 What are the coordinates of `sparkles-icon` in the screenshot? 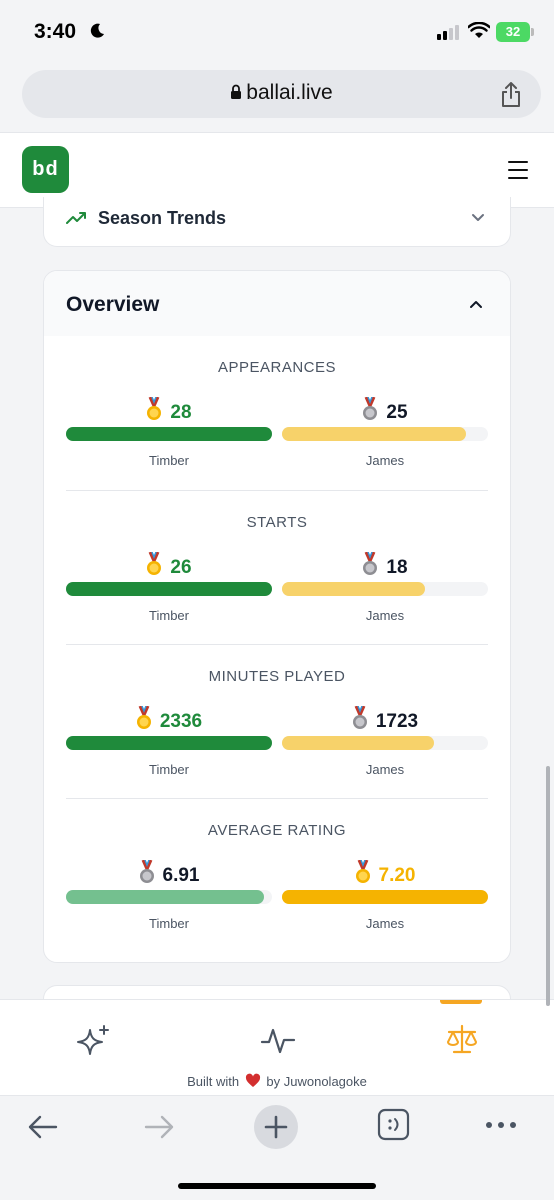 It's located at (94, 1040).